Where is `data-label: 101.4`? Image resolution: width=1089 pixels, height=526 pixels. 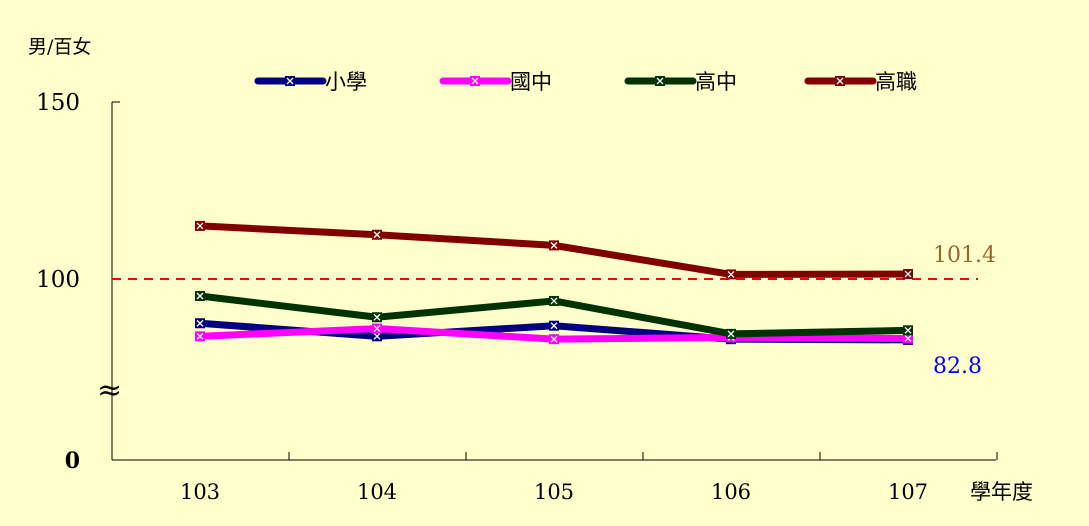 data-label: 101.4 is located at coordinates (964, 255).